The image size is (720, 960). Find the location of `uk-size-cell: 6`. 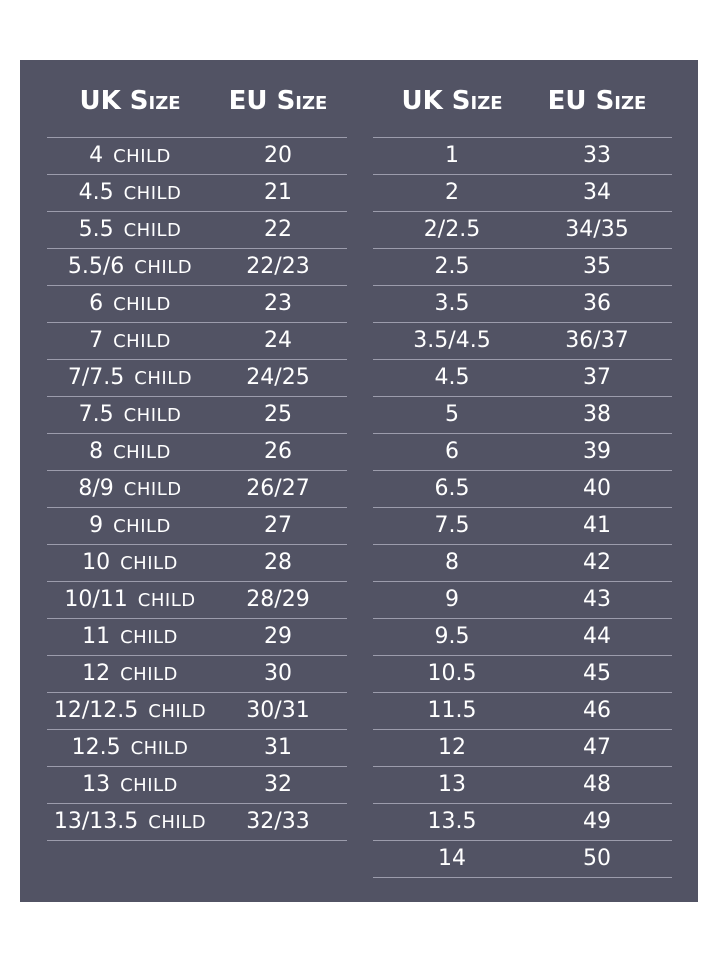

uk-size-cell: 6 is located at coordinates (452, 451).